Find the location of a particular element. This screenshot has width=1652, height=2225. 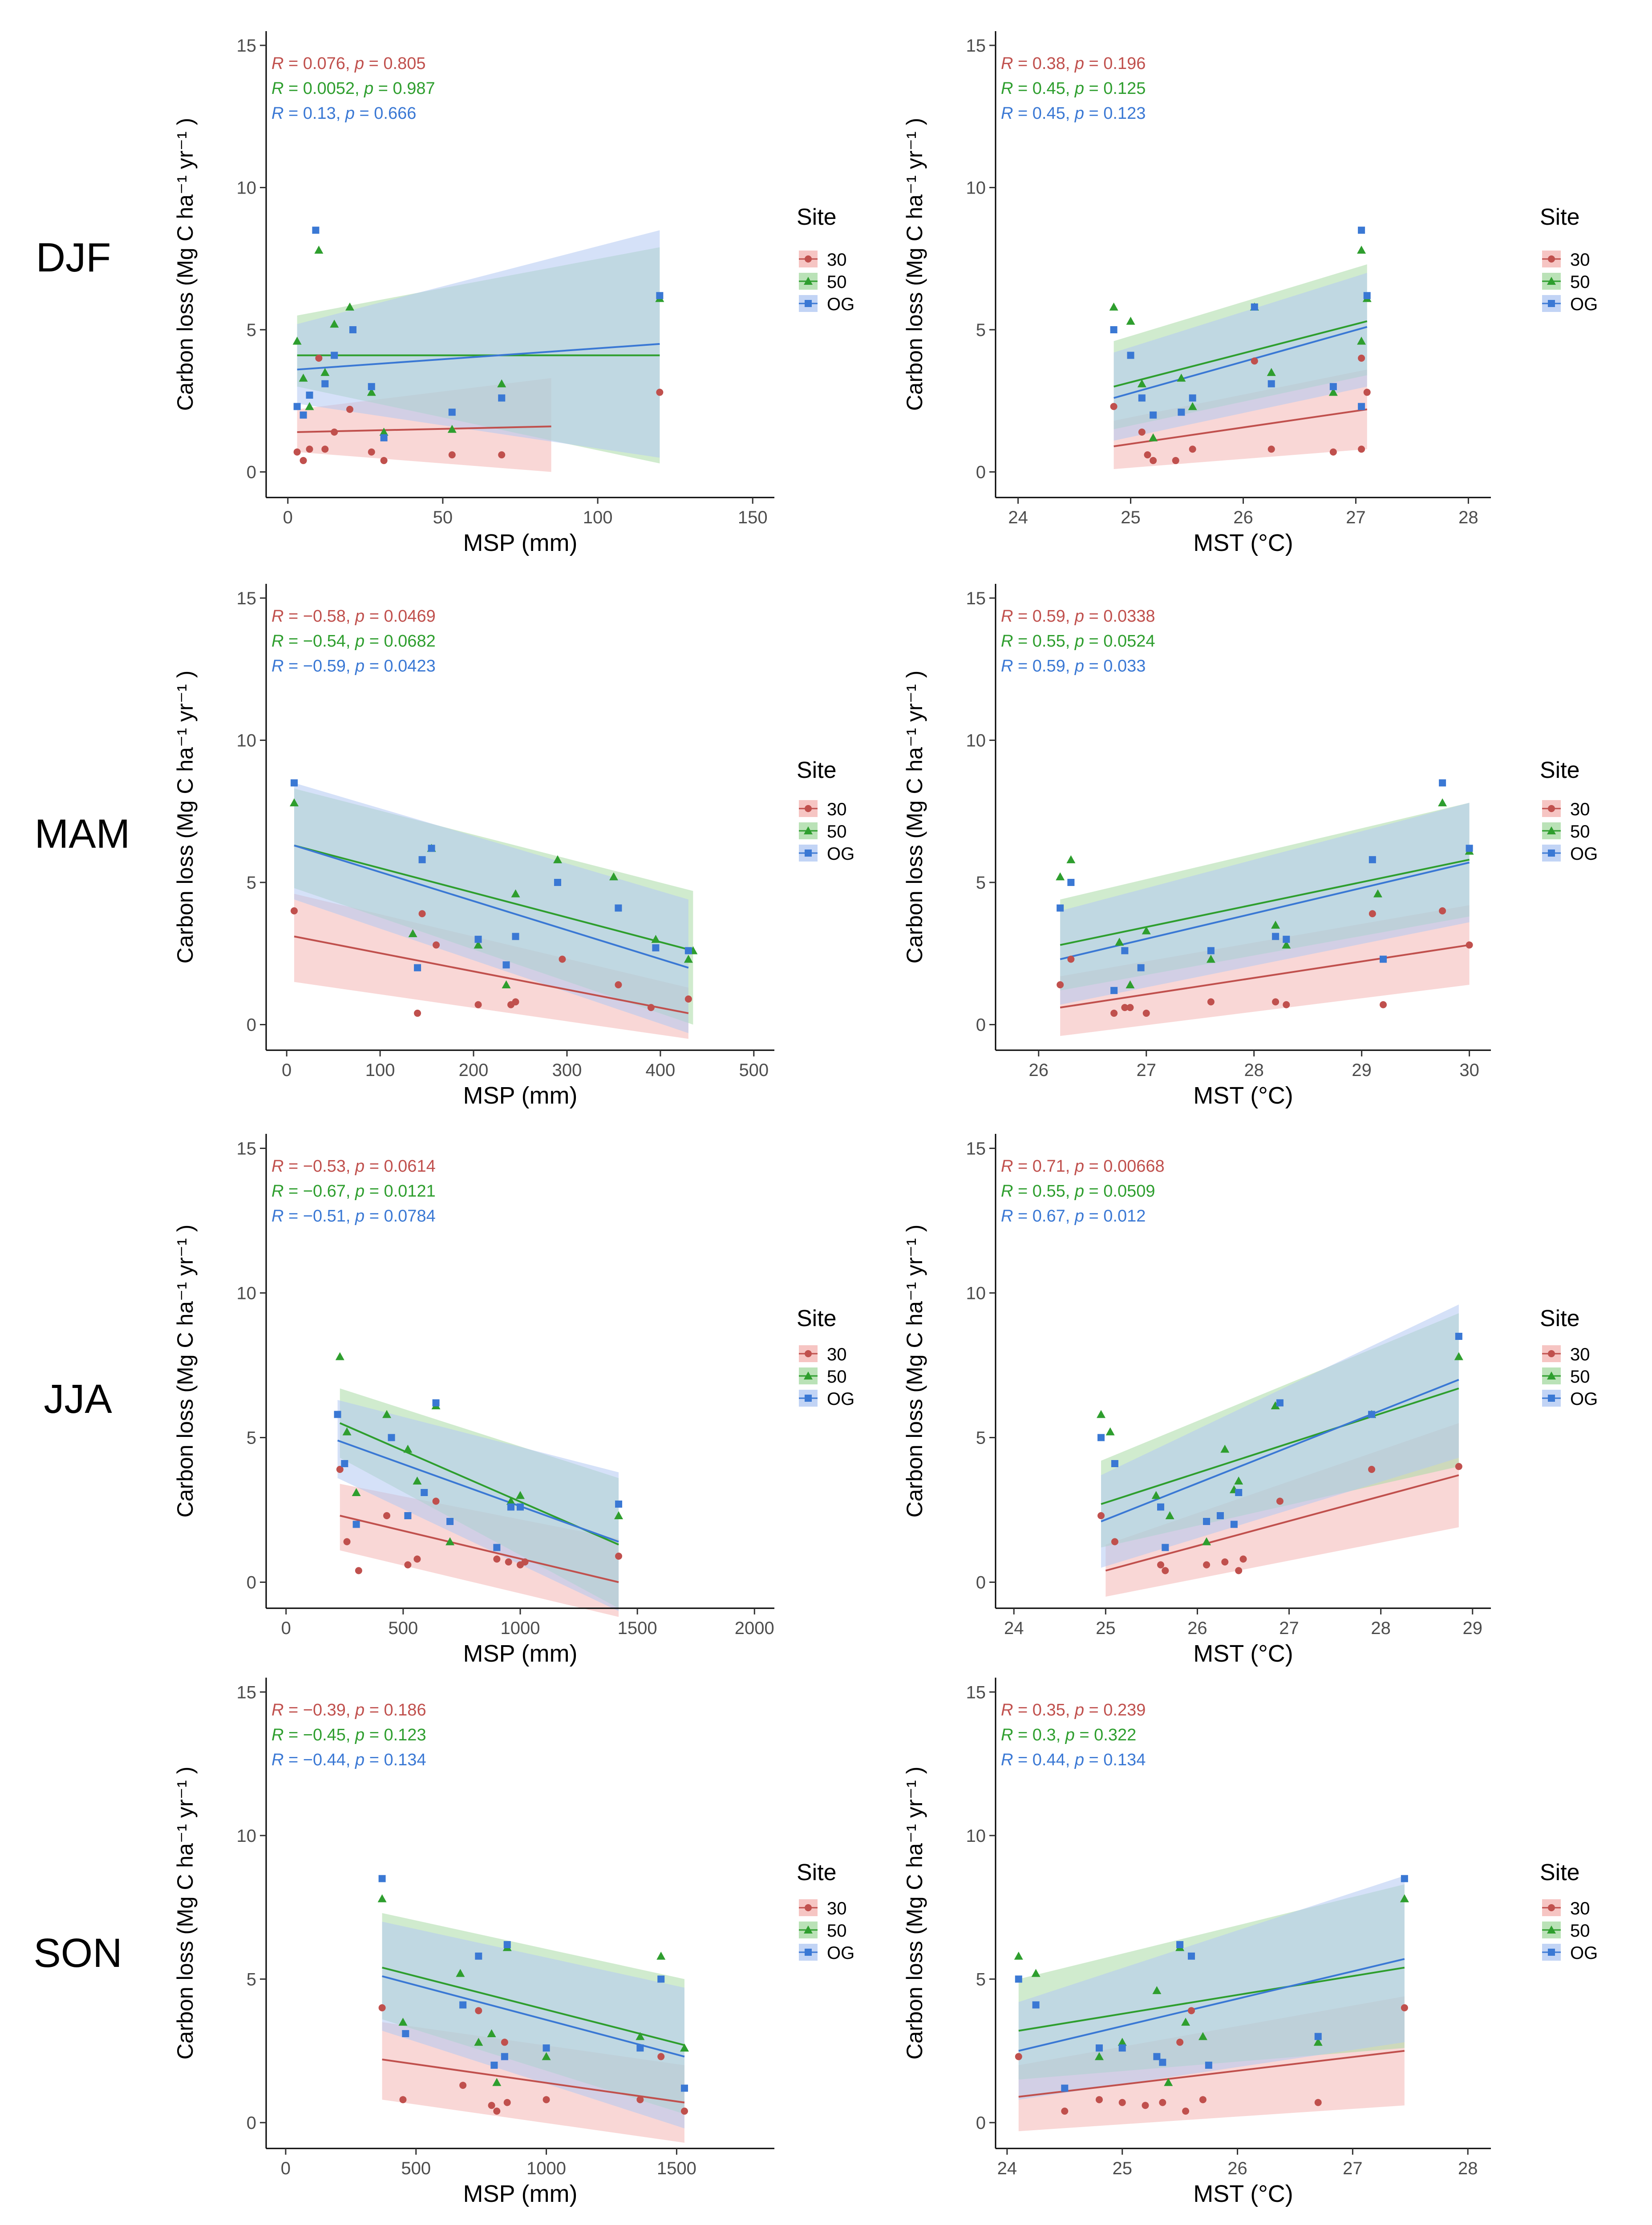

stat-annotation-30: R = −0.53, p = 0.0614 is located at coordinates (353, 1167).